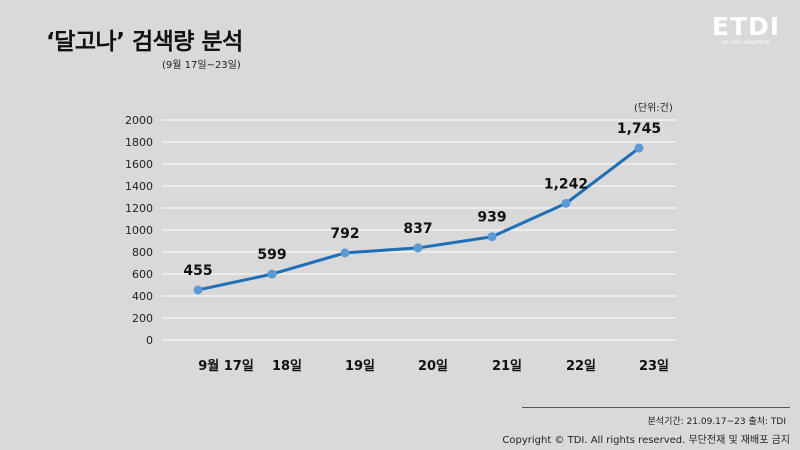  Describe the element at coordinates (360, 366) in the screenshot. I see `x-tick-label: 19일` at that location.